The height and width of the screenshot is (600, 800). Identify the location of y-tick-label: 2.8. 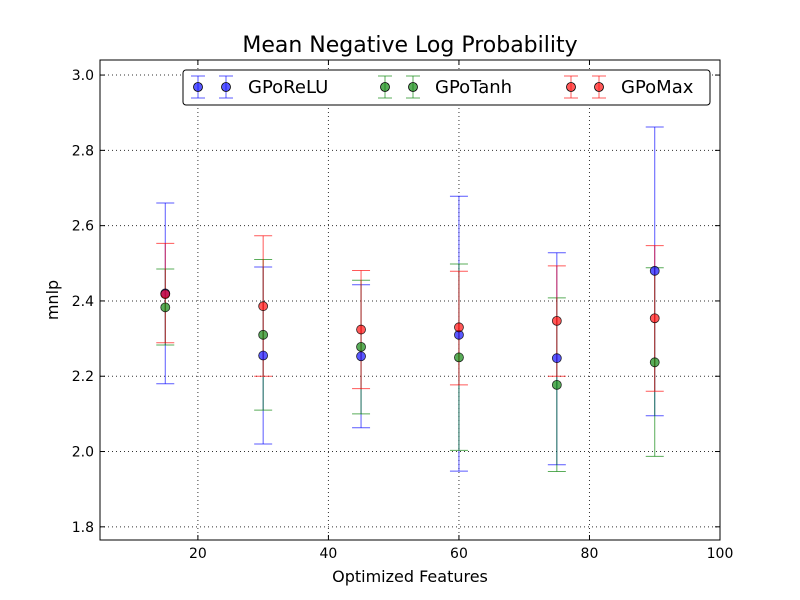
(83, 151).